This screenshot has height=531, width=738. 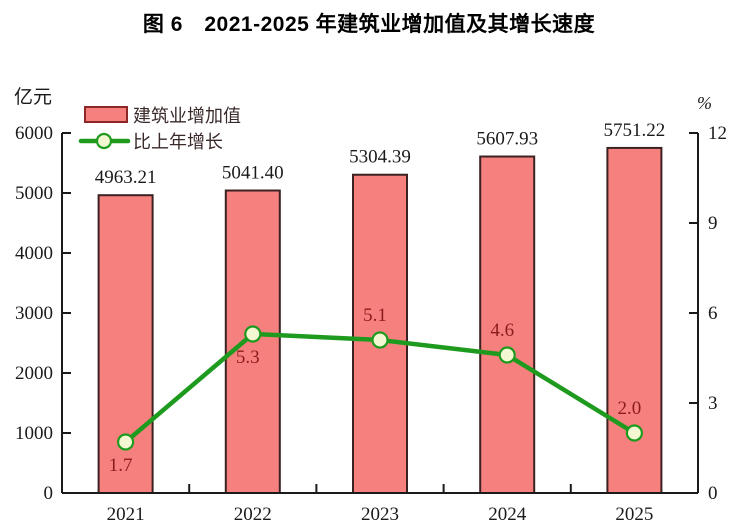 I want to click on bar-value-label: 5751.22, so click(x=635, y=130).